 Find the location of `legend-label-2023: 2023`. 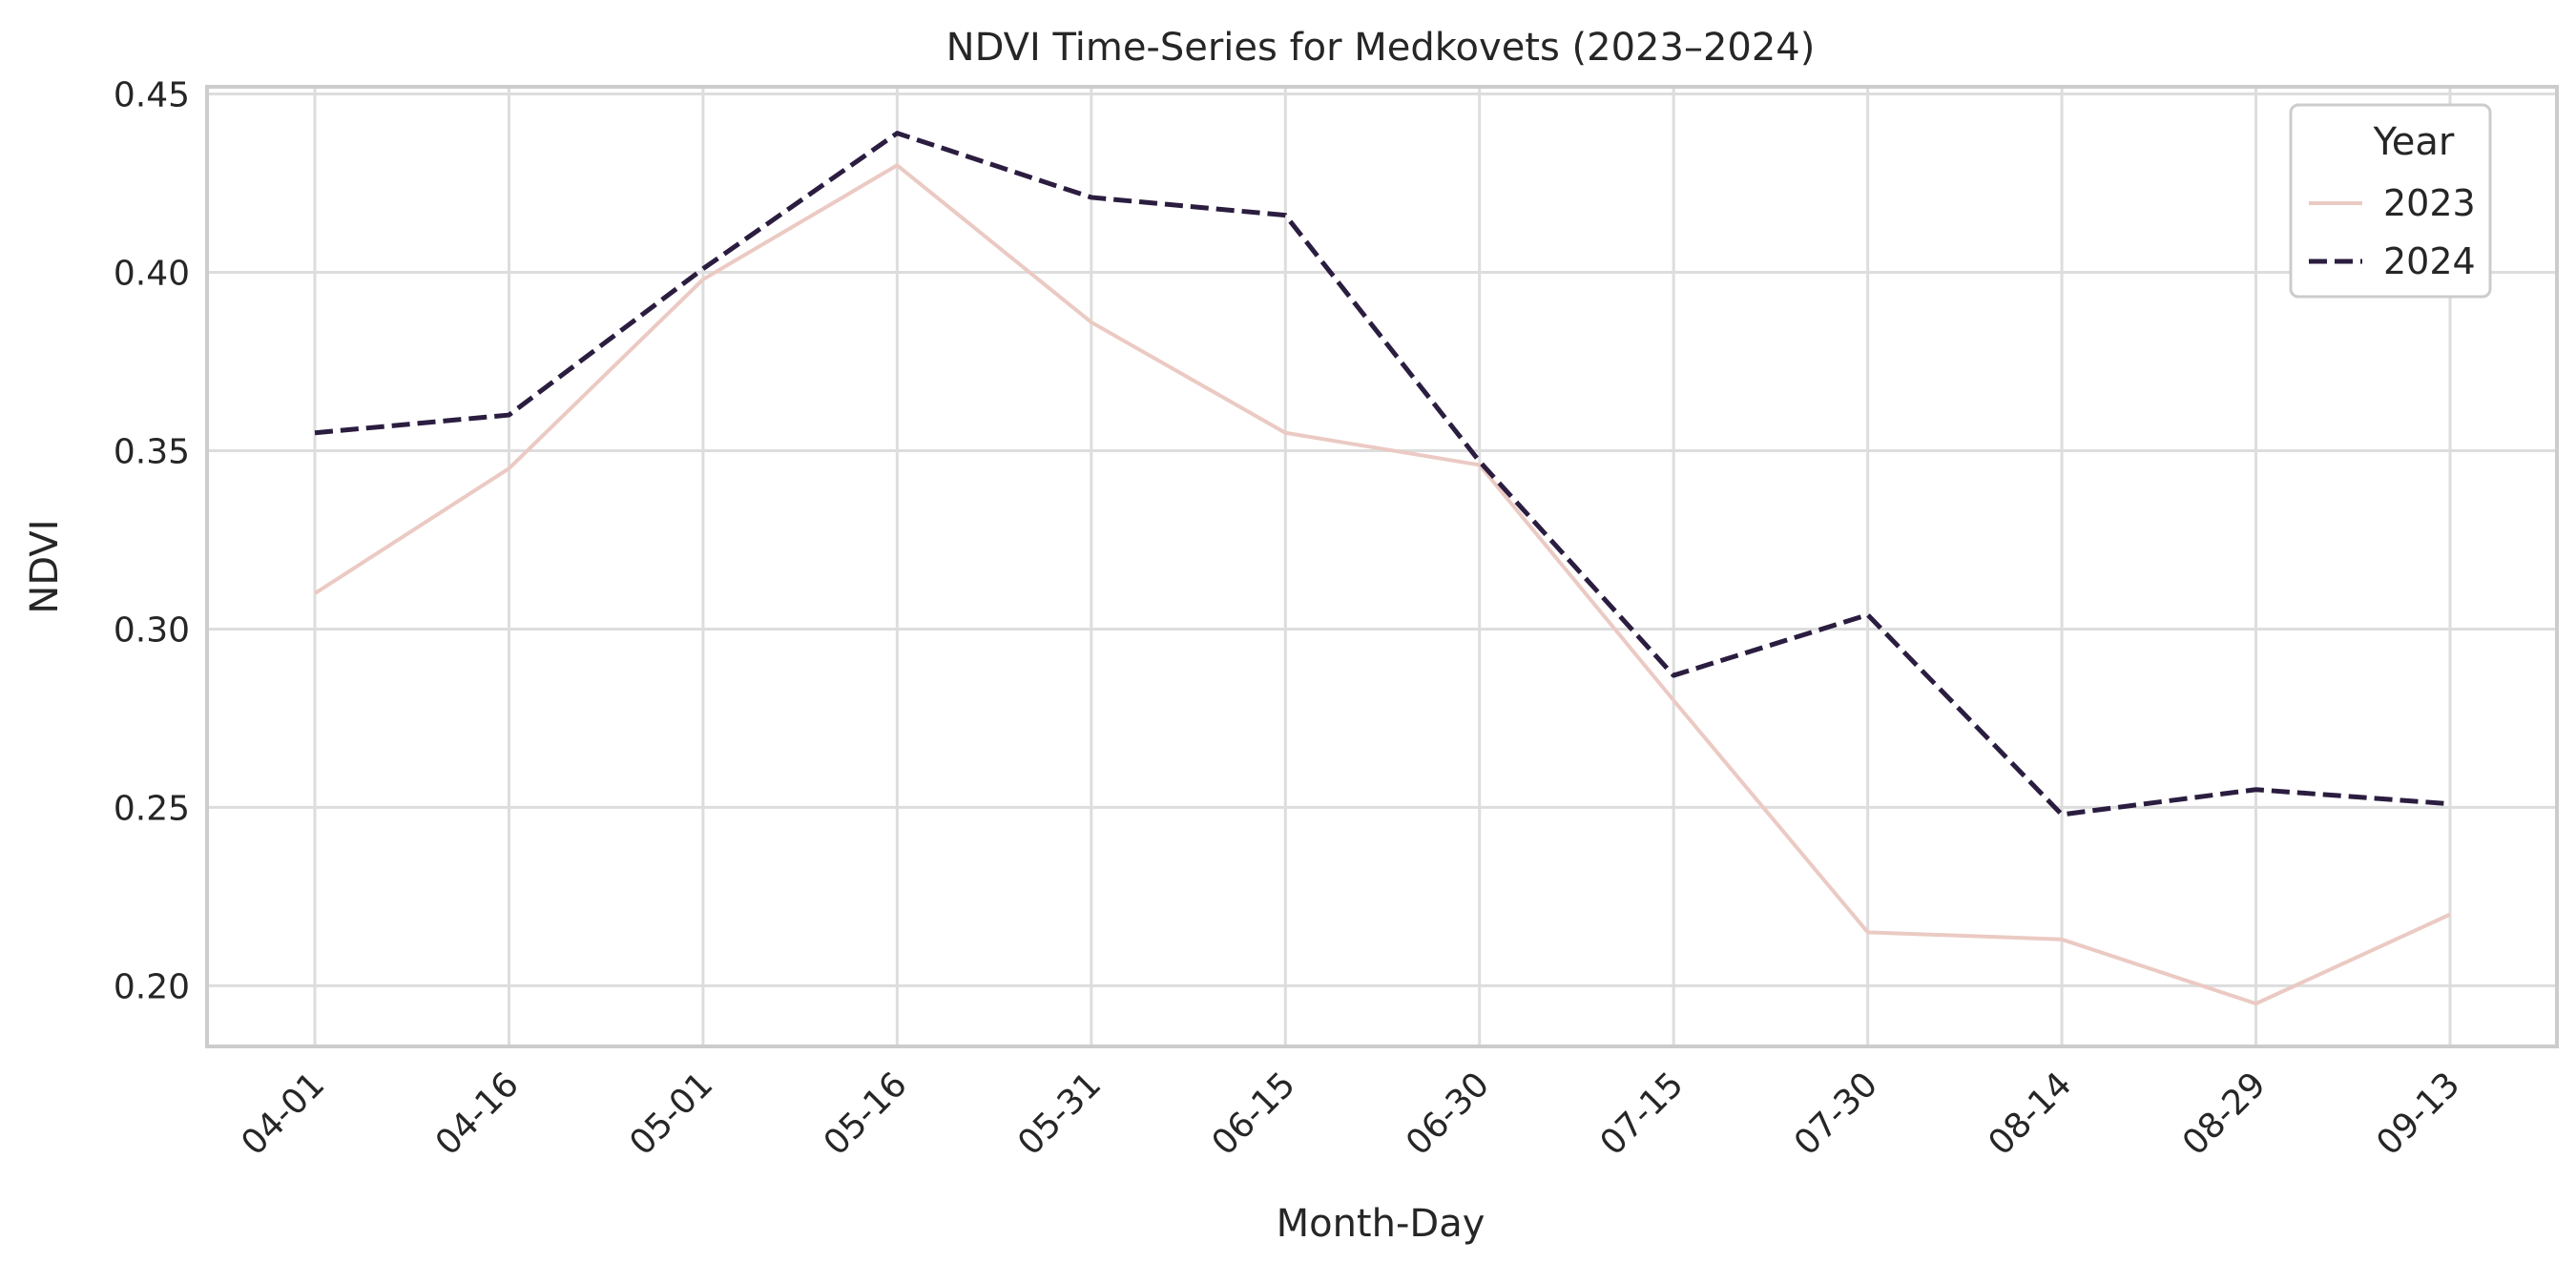

legend-label-2023: 2023 is located at coordinates (2429, 203).